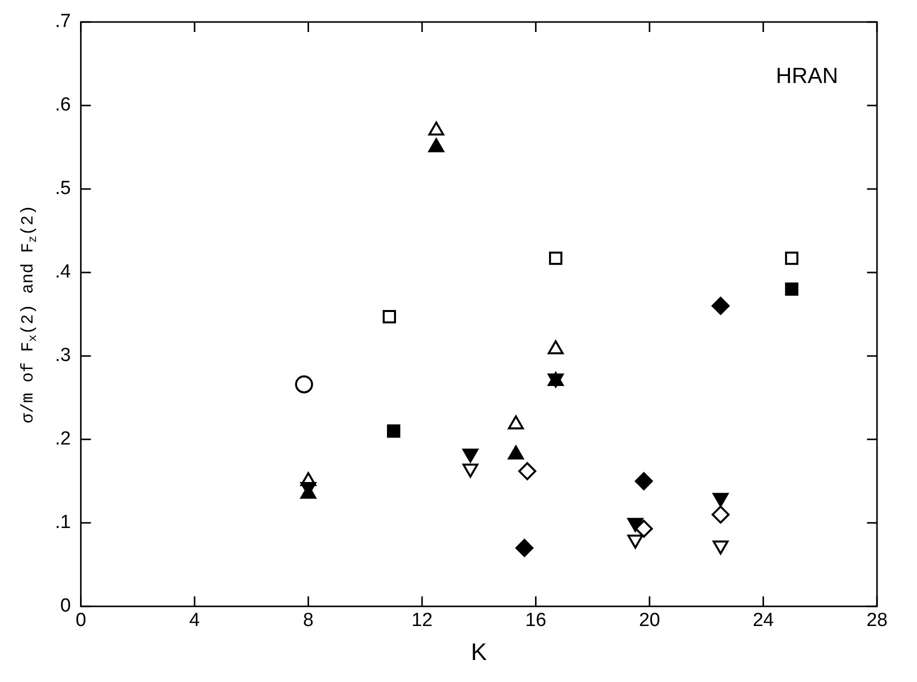  Describe the element at coordinates (81, 621) in the screenshot. I see `x-tick-label: 0` at that location.